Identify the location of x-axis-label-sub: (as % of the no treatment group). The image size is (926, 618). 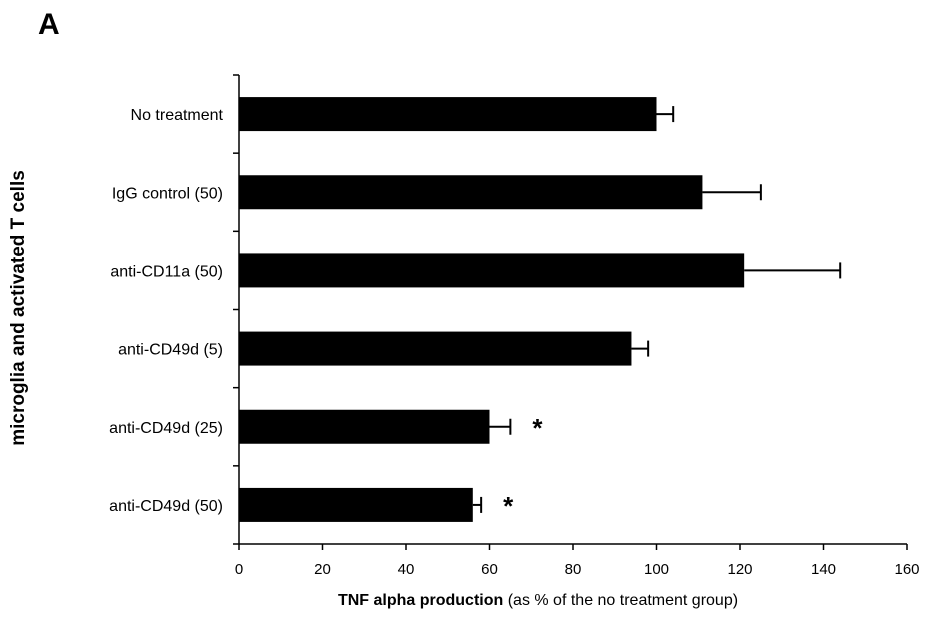
(621, 600).